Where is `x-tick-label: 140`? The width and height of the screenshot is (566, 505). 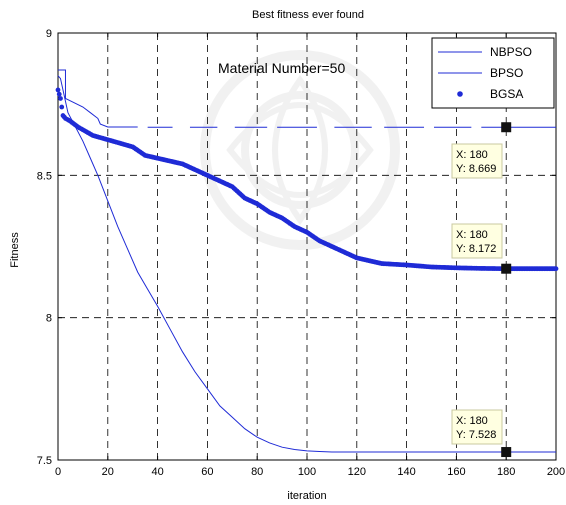 x-tick-label: 140 is located at coordinates (406, 472).